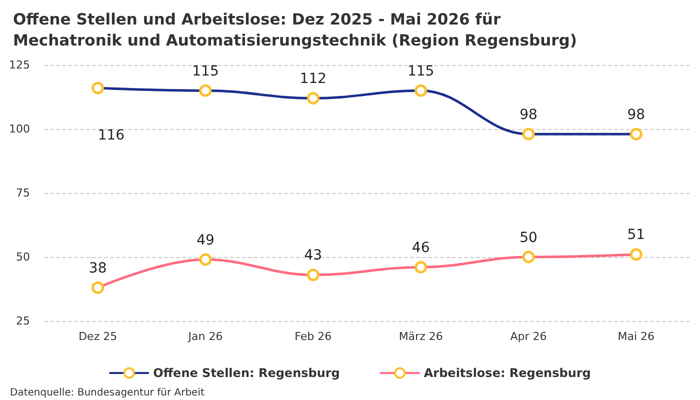  I want to click on y-tick-label: 125, so click(19, 65).